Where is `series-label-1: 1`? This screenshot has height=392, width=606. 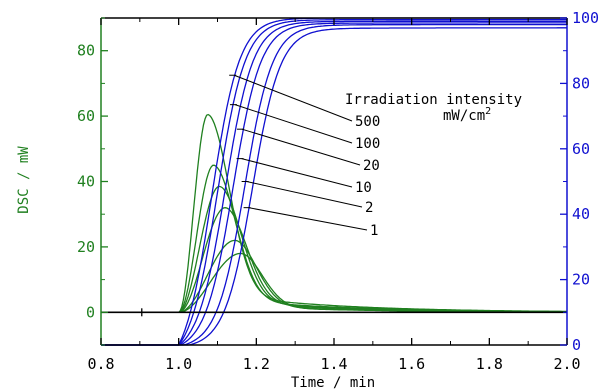
series-label-1: 1 is located at coordinates (374, 231).